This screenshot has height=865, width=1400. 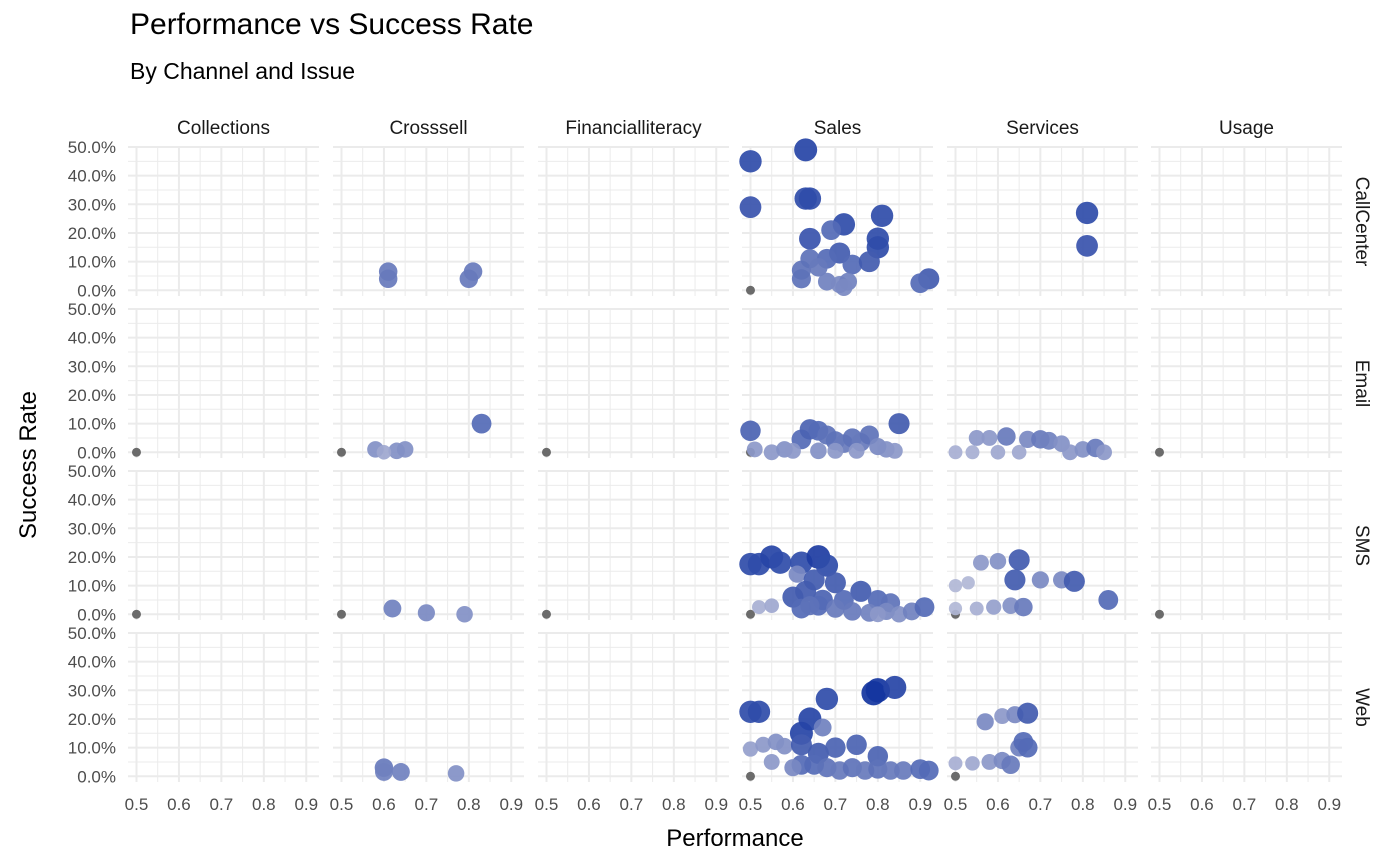 What do you see at coordinates (734, 838) in the screenshot?
I see `x-axis-title: Performance` at bounding box center [734, 838].